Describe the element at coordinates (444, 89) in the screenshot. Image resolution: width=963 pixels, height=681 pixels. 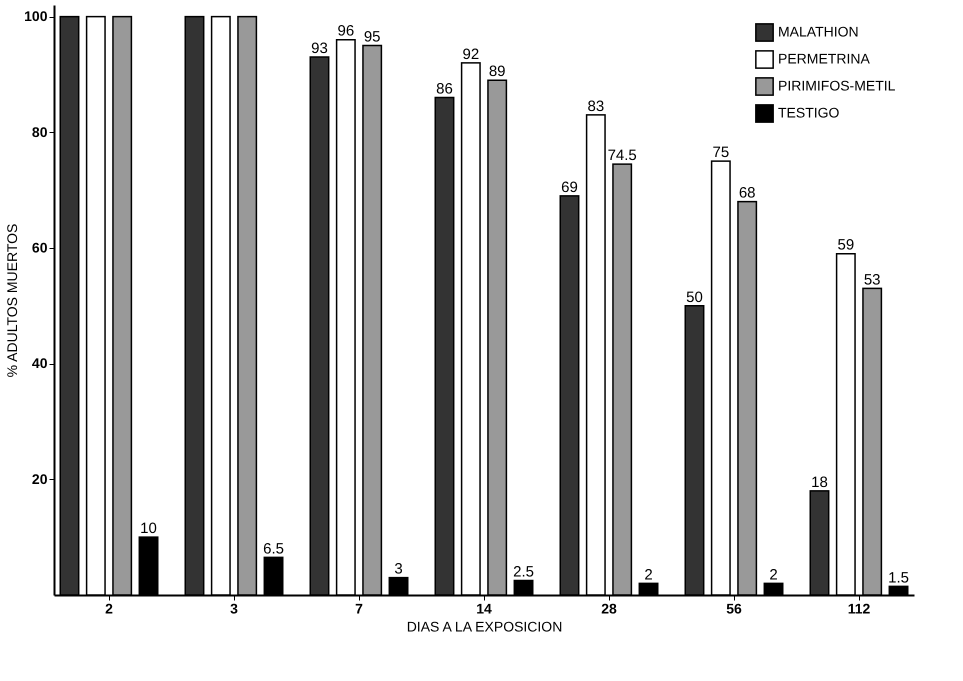
I see `data-label: 86` at that location.